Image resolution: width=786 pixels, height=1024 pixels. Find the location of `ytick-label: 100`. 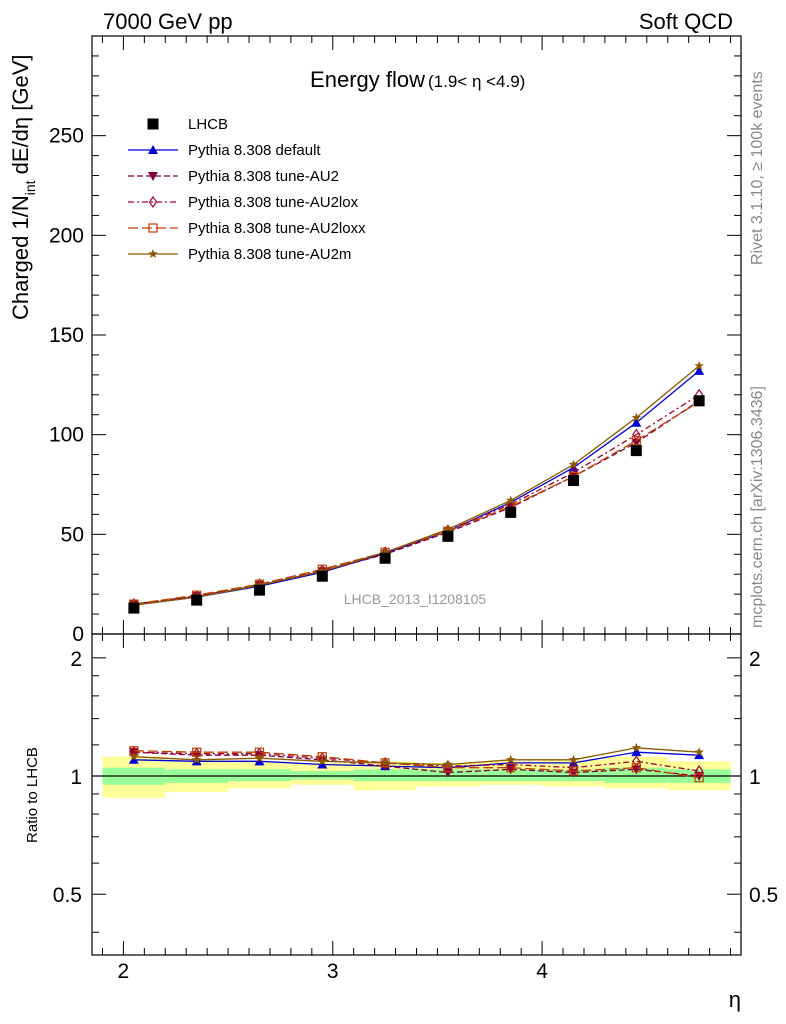

ytick-label: 100 is located at coordinates (66, 435).